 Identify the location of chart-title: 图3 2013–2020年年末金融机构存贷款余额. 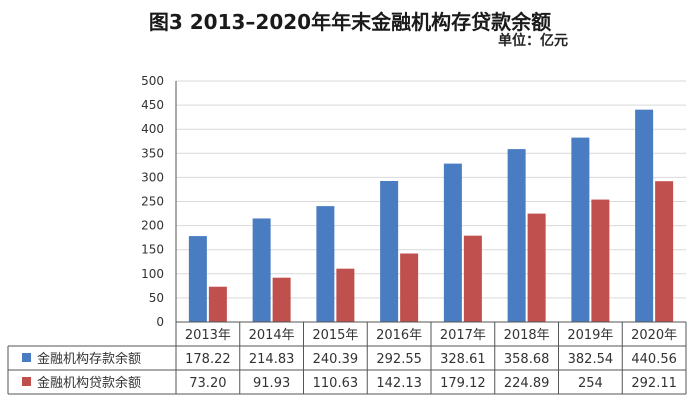
(350, 22).